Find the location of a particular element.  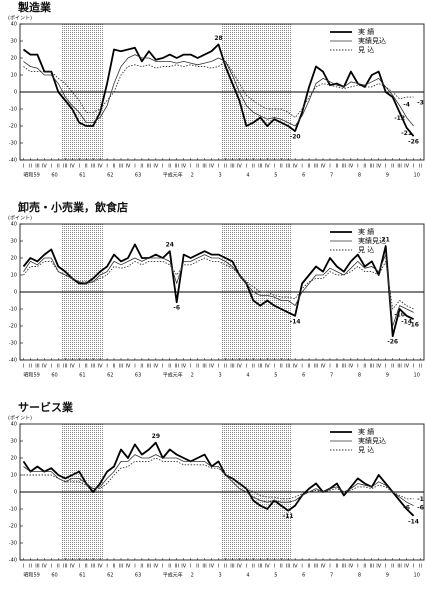

year-label: 平成元年 is located at coordinates (173, 175).